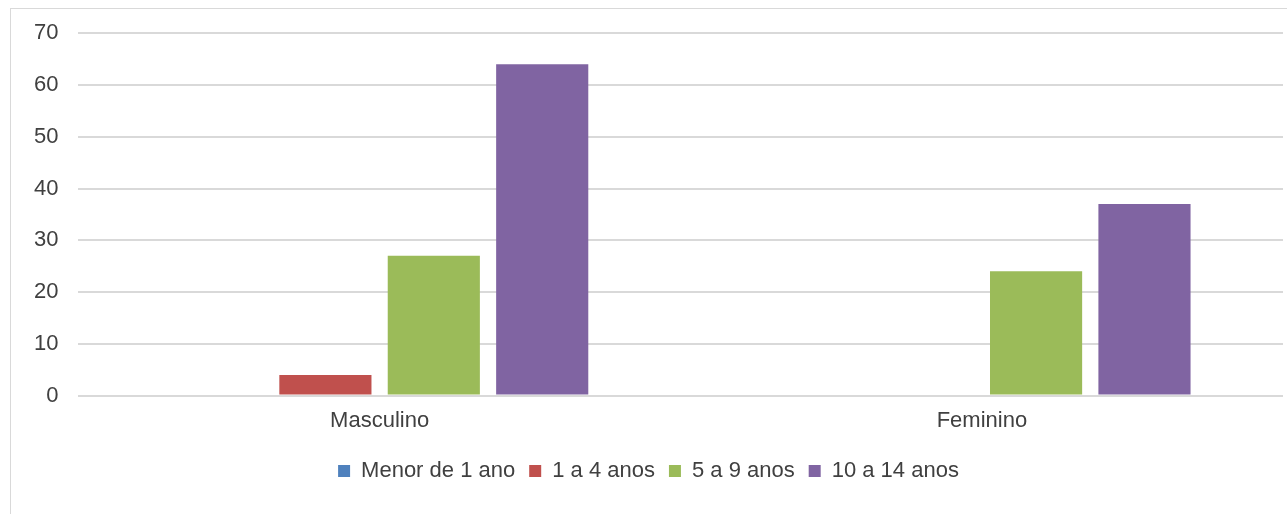 This screenshot has width=1287, height=514. I want to click on y-tick-label: 10, so click(46, 342).